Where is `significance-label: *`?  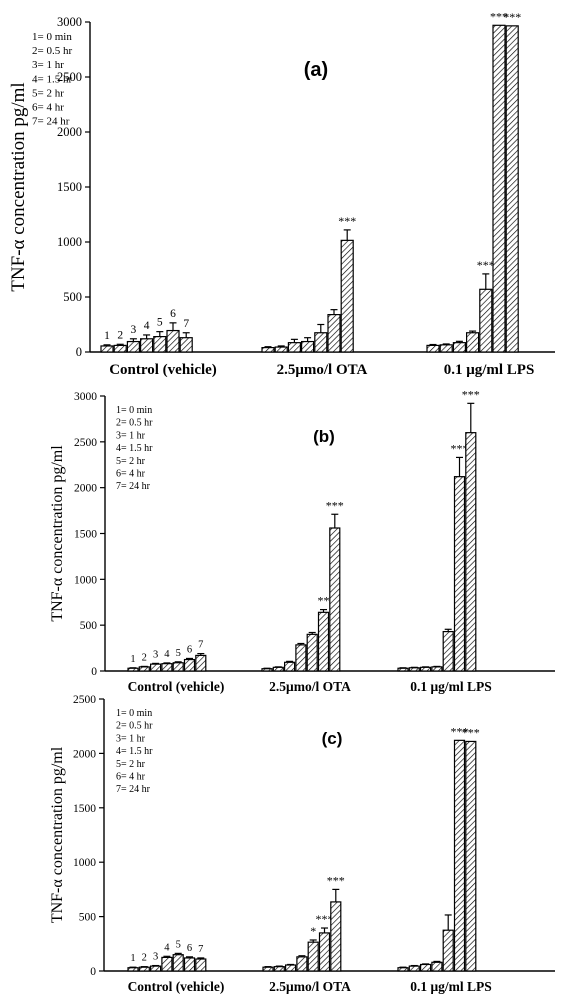
significance-label: * is located at coordinates (313, 931).